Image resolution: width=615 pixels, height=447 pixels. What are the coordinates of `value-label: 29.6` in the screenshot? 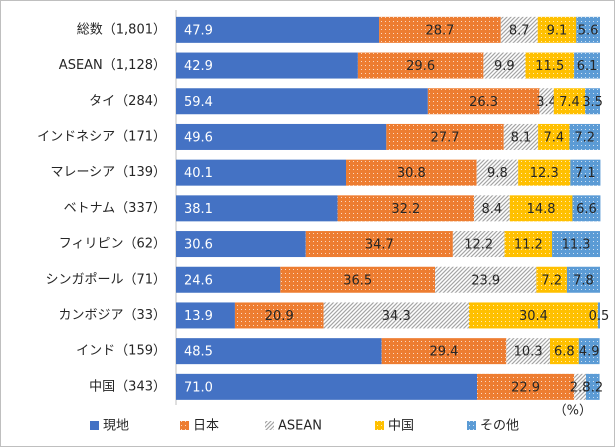 It's located at (420, 66).